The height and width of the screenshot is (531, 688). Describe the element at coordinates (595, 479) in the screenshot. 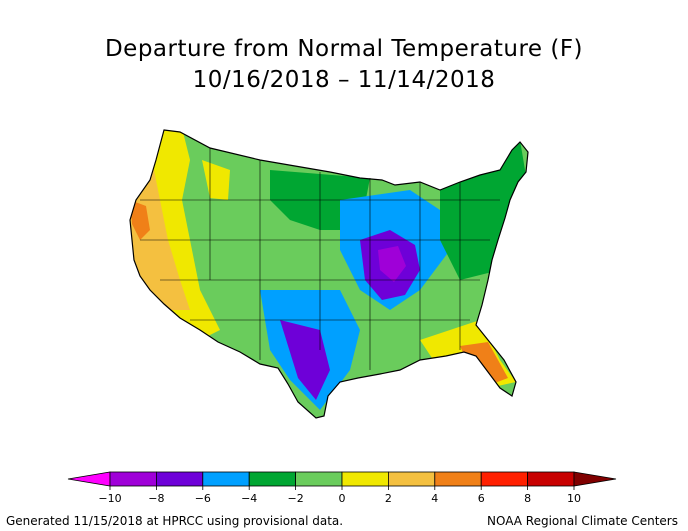

I see `legend-arrow-high` at that location.